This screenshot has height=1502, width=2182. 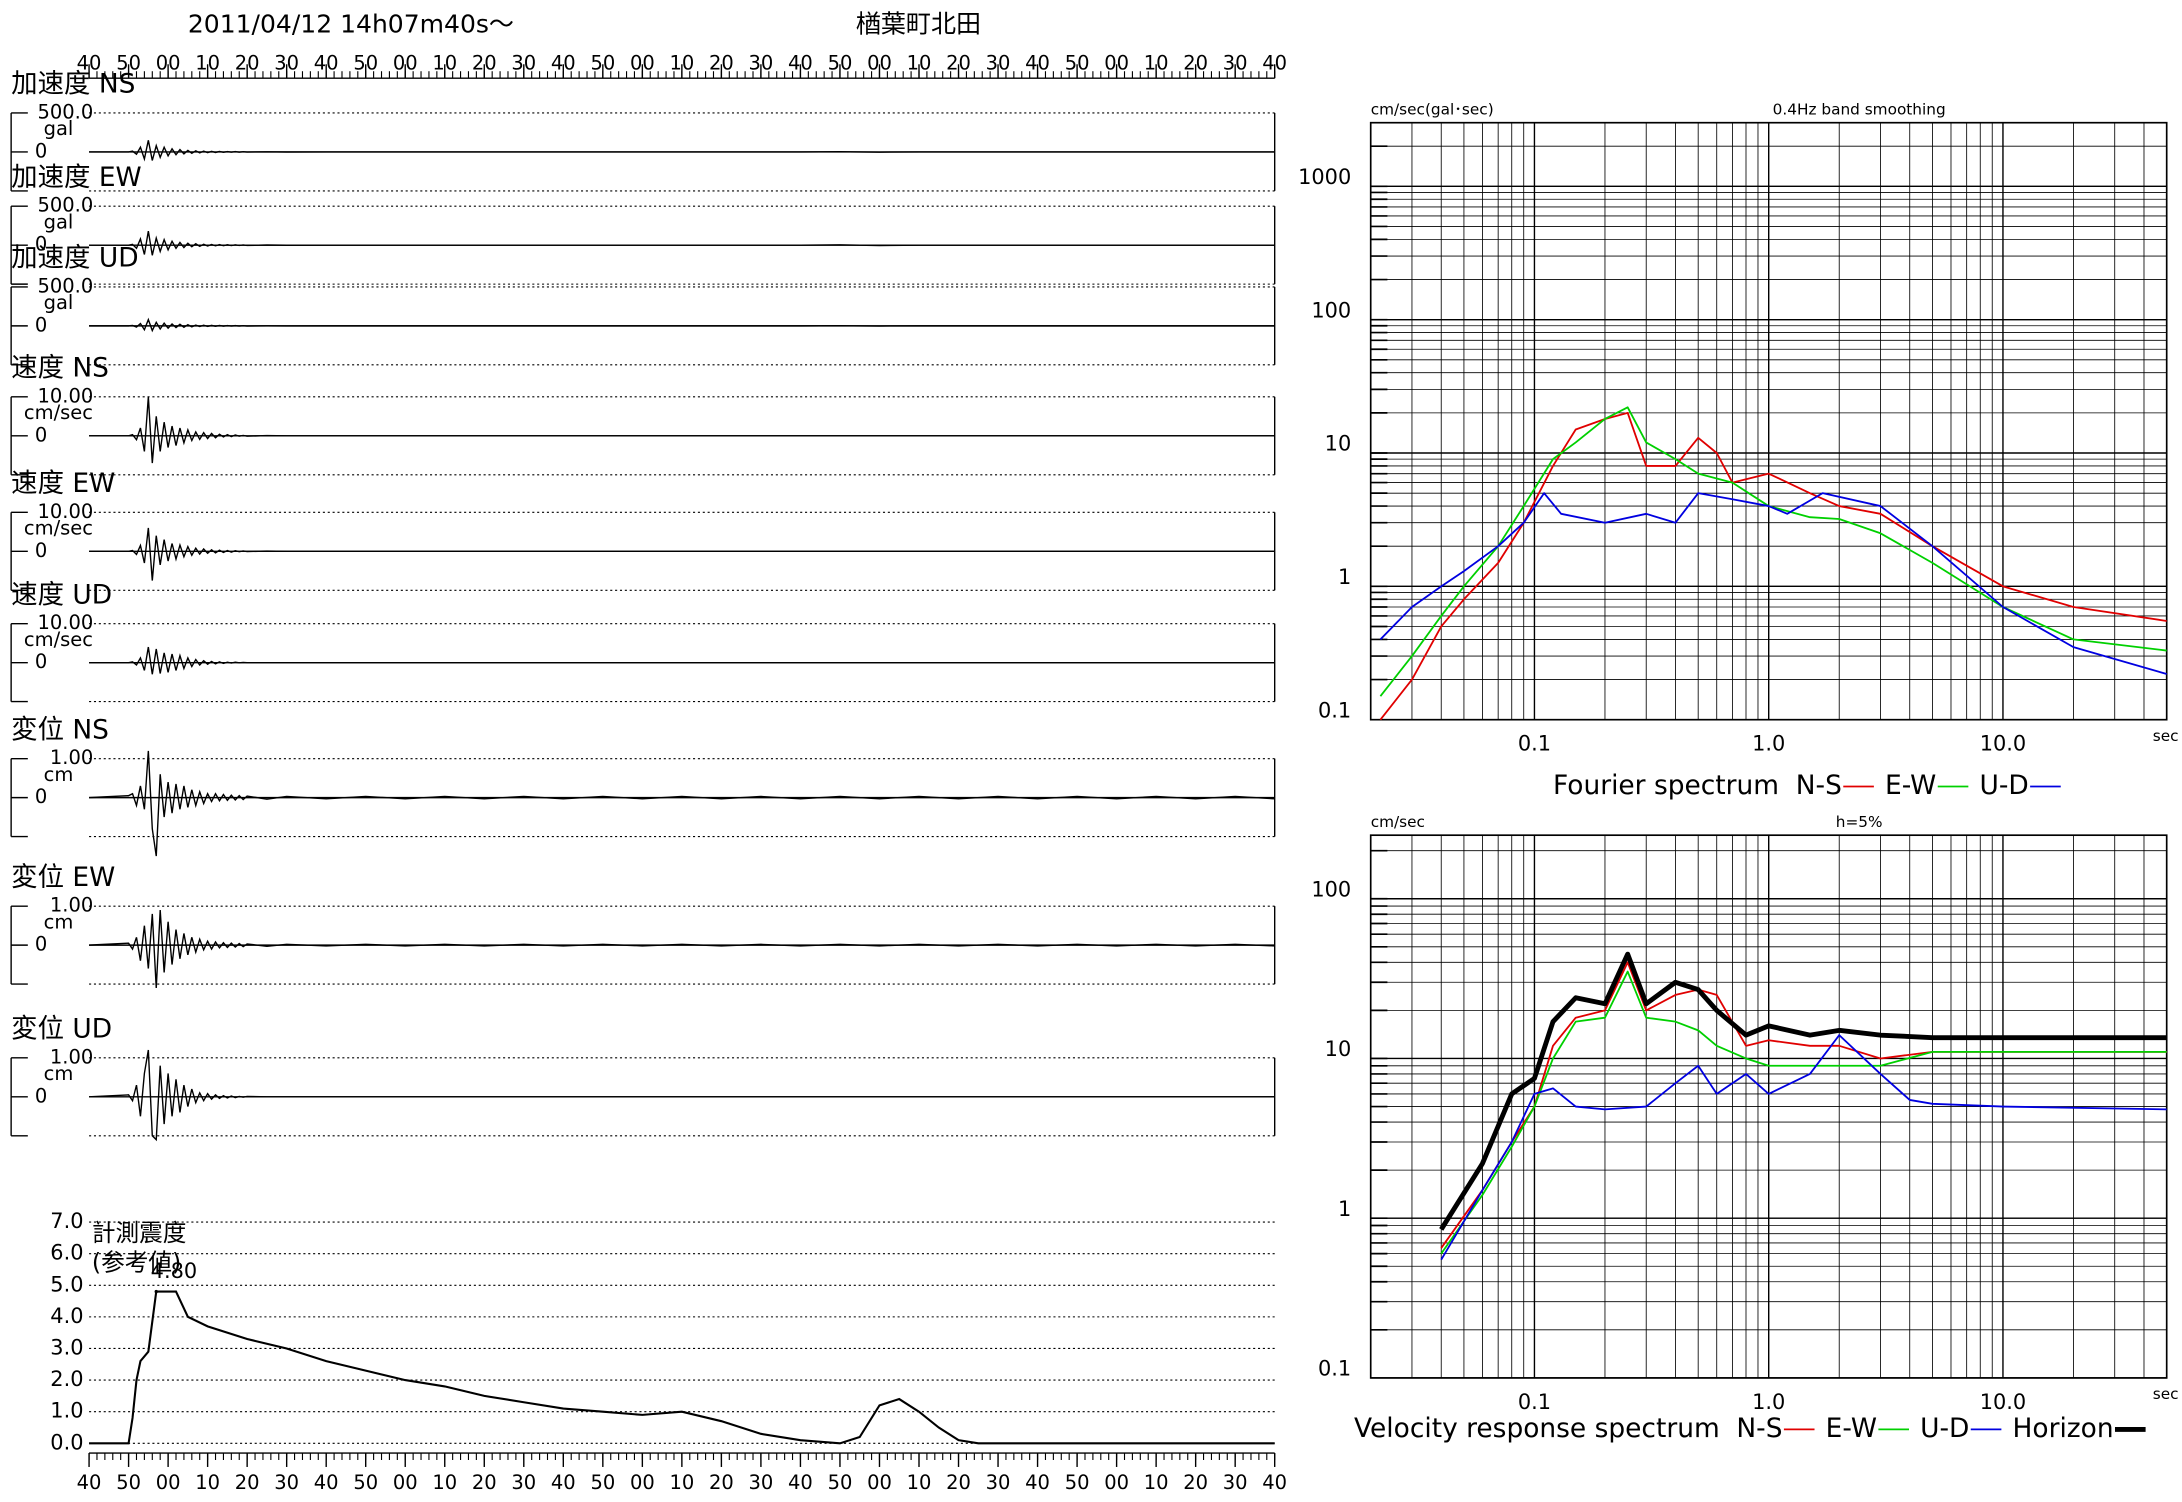 I want to click on trace-name: 変位 NS, so click(x=60, y=729).